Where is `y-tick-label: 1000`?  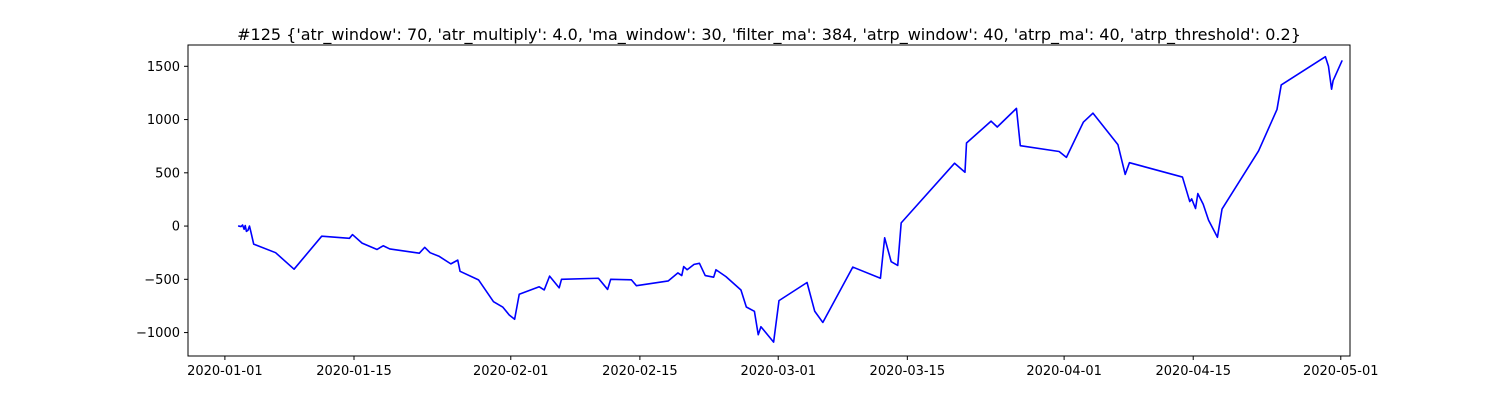 y-tick-label: 1000 is located at coordinates (163, 120).